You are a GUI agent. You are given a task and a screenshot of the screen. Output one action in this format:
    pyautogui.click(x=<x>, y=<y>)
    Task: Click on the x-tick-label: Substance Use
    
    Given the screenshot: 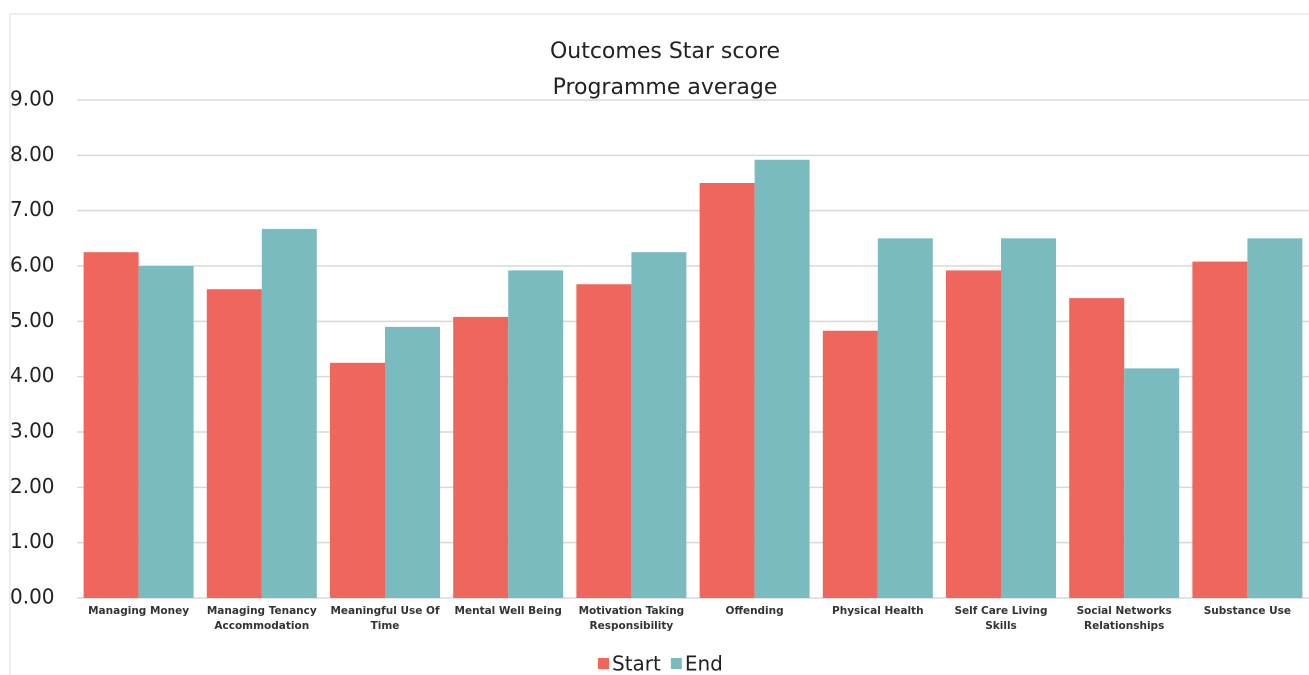 What is the action you would take?
    pyautogui.click(x=1247, y=611)
    